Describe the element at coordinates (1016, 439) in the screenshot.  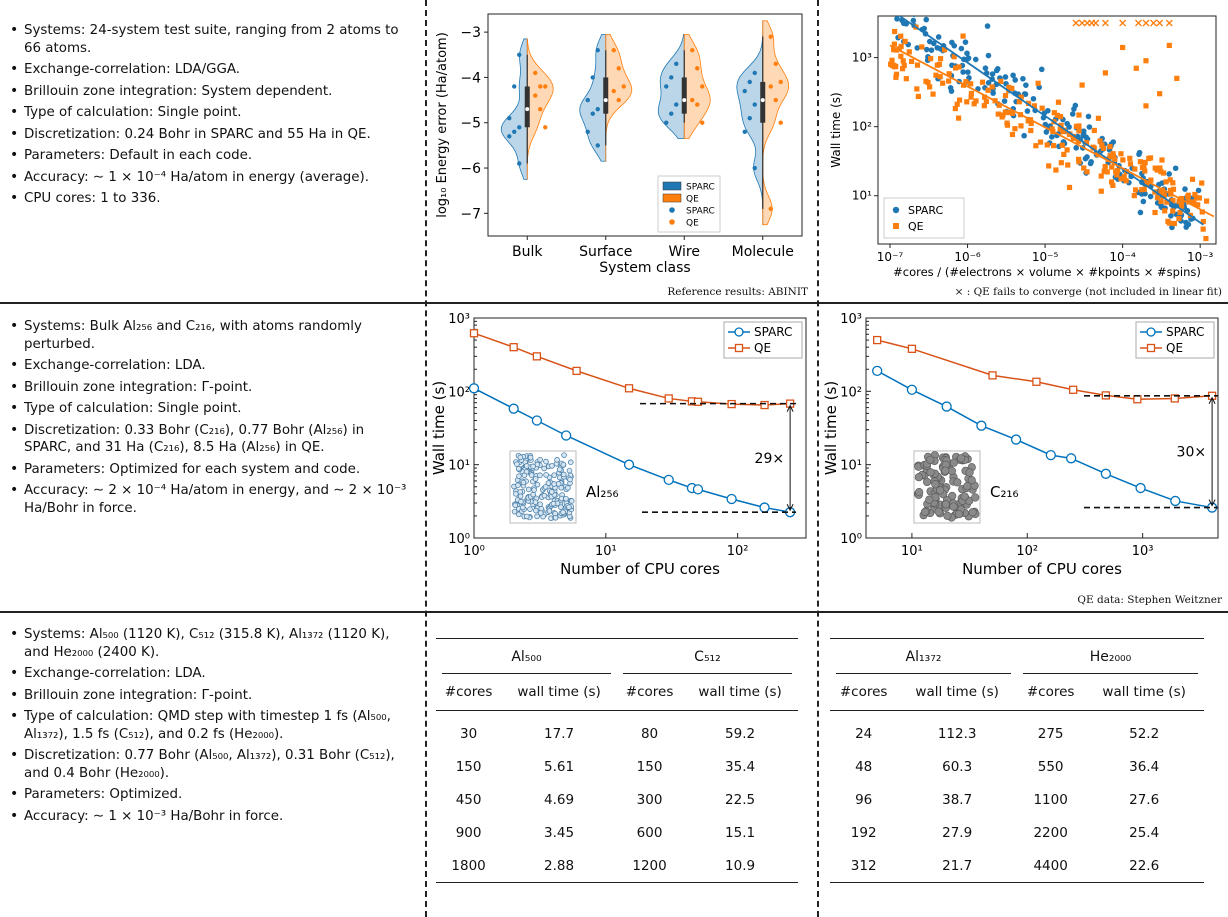
I see `sparc-marker` at that location.